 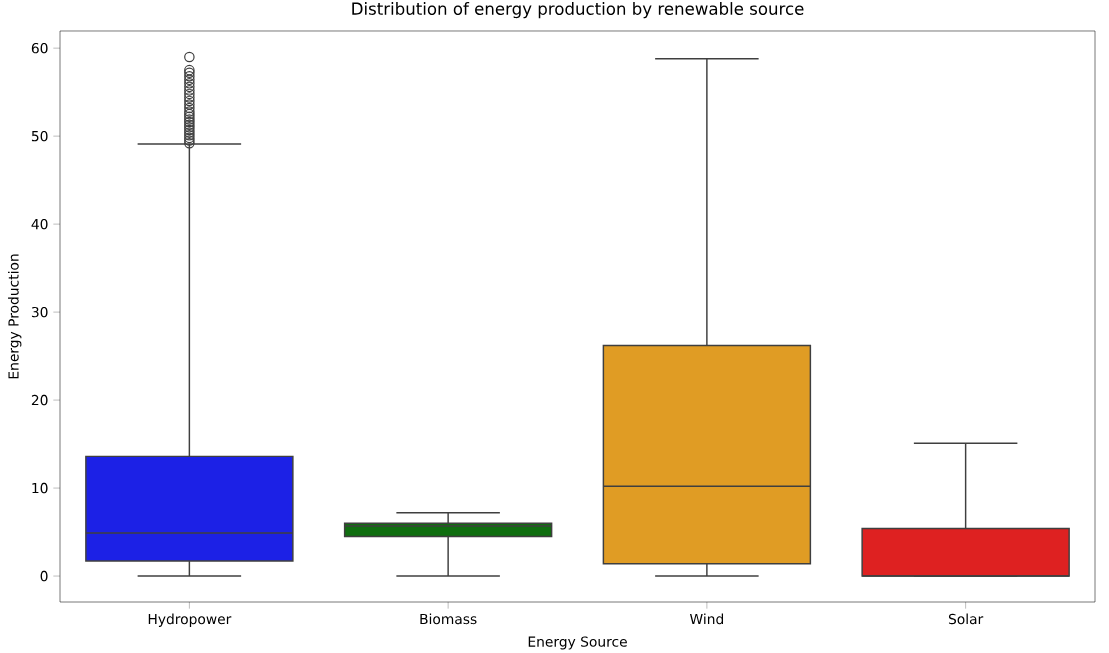 What do you see at coordinates (39, 136) in the screenshot?
I see `y-tick-label: 50` at bounding box center [39, 136].